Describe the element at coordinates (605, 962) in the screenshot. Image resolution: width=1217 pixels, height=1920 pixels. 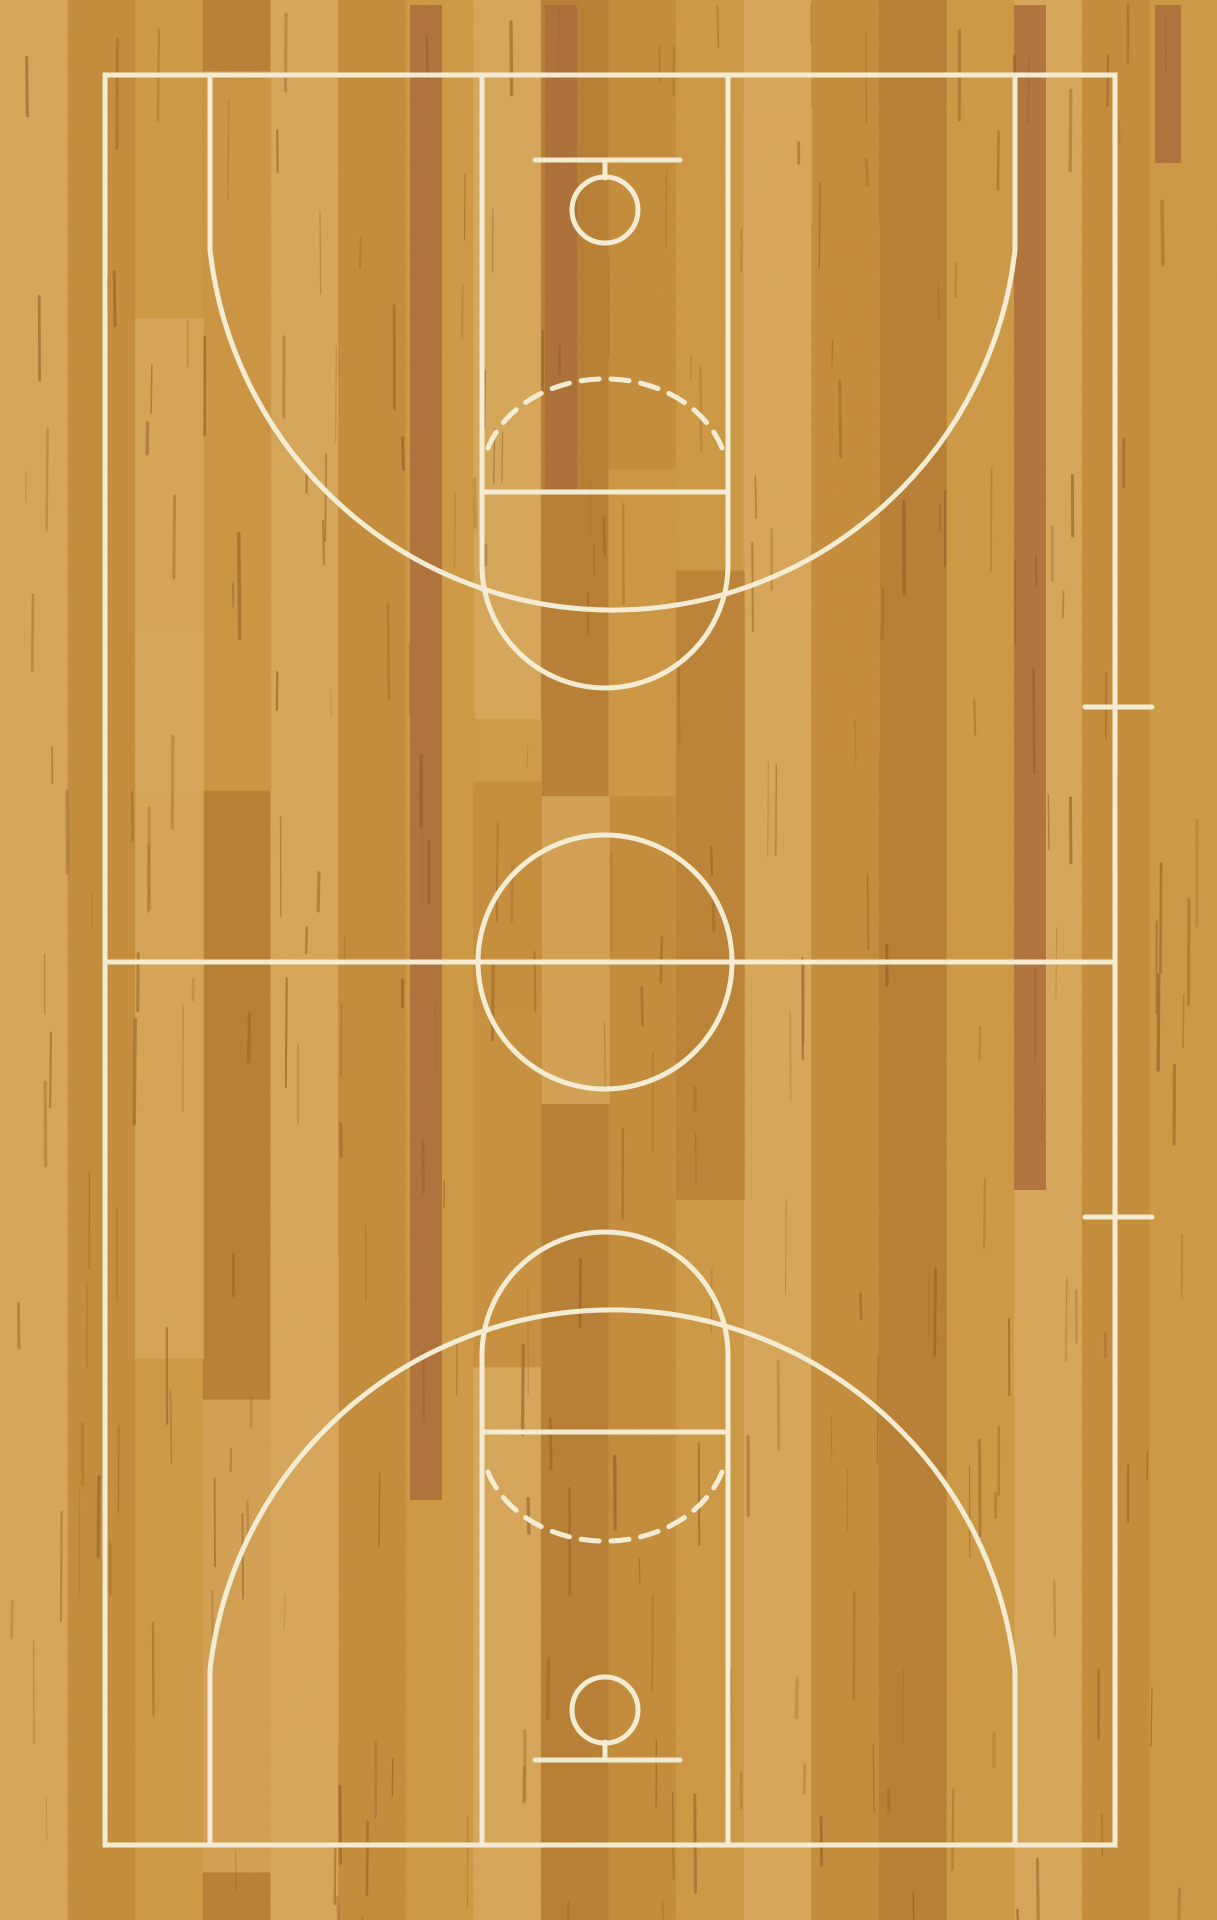
I see `center-circle` at that location.